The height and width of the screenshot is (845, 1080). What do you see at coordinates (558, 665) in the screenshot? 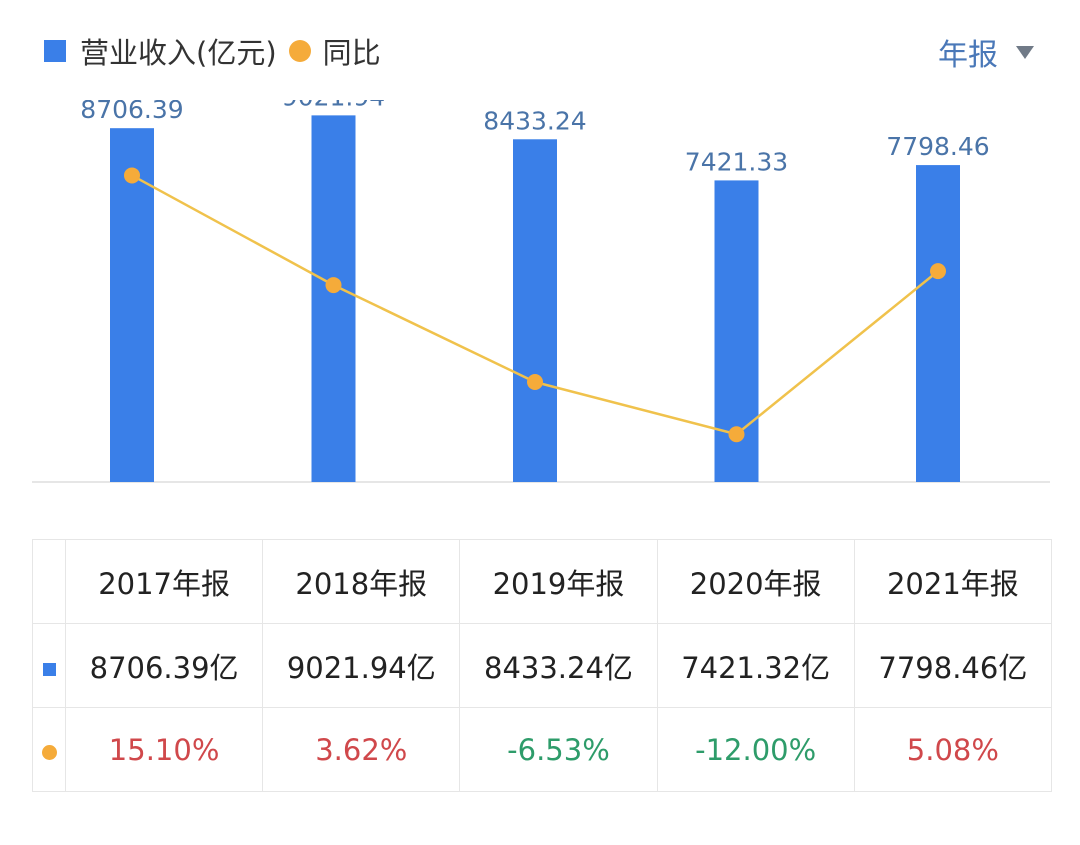
I see `revenue-cell: 8433.24亿` at bounding box center [558, 665].